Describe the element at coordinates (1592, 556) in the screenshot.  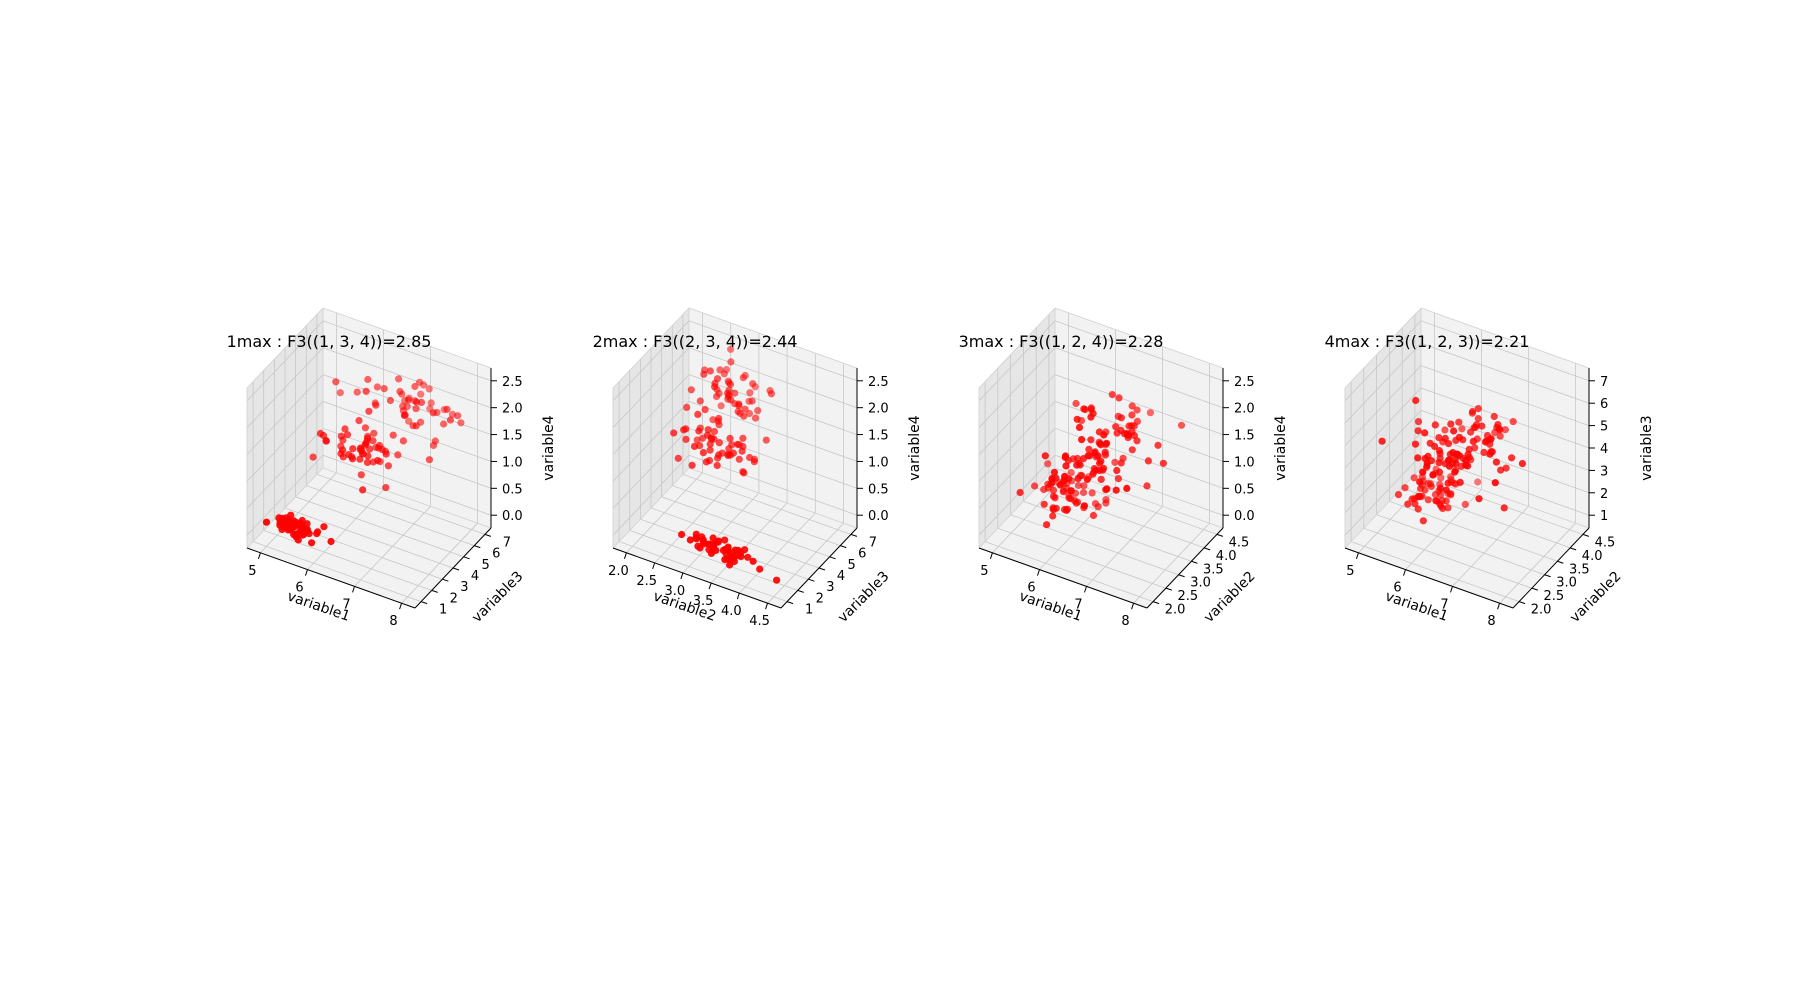
I see `y-tick-label: 4.0` at that location.